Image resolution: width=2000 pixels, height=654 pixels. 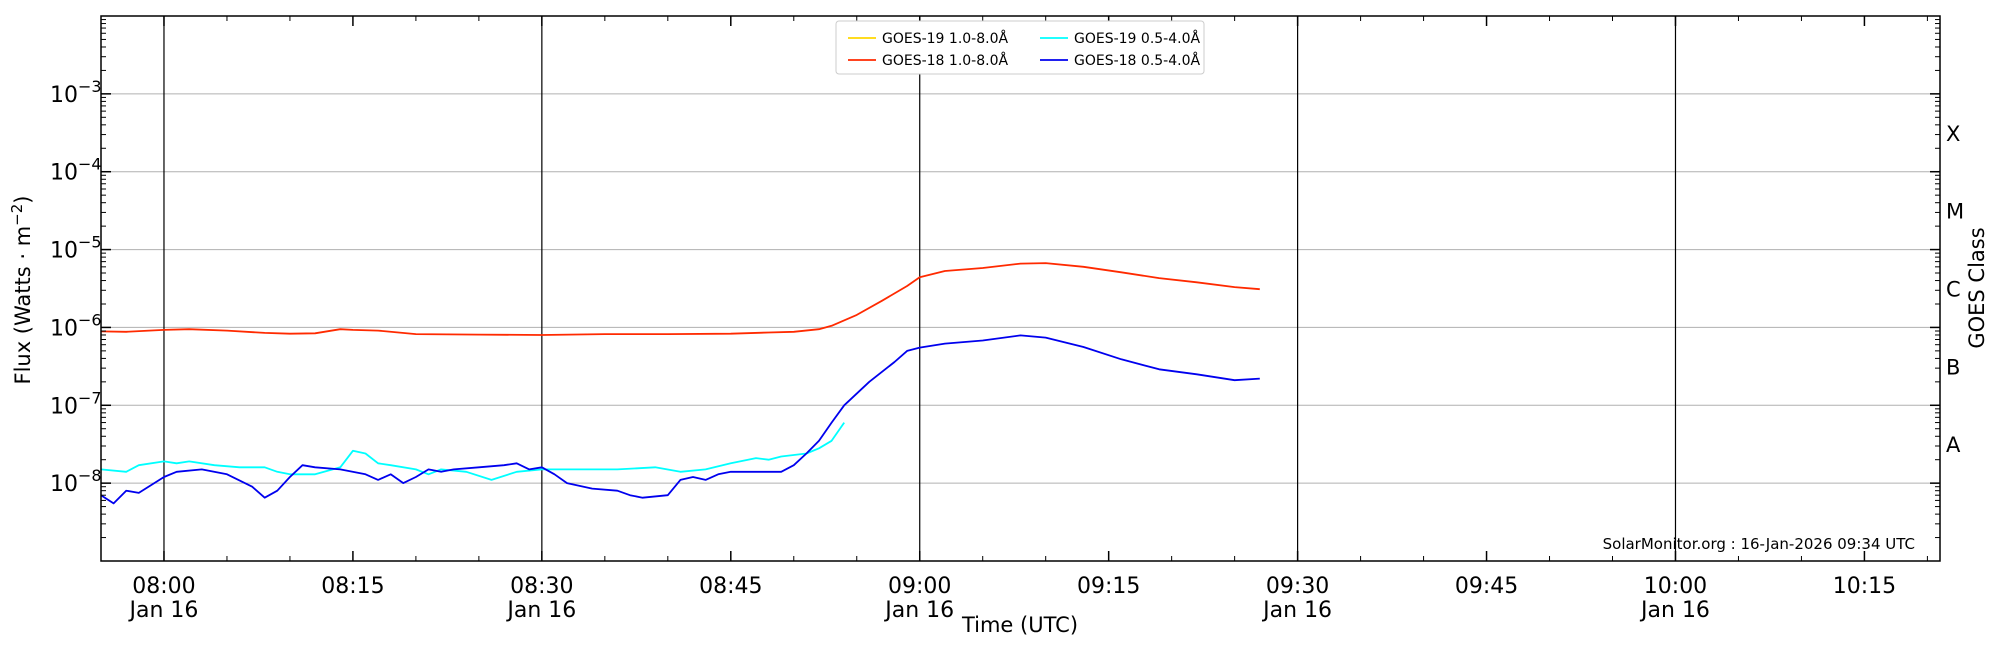 I want to click on x-tick-label-5: 09:15, so click(x=1108, y=586).